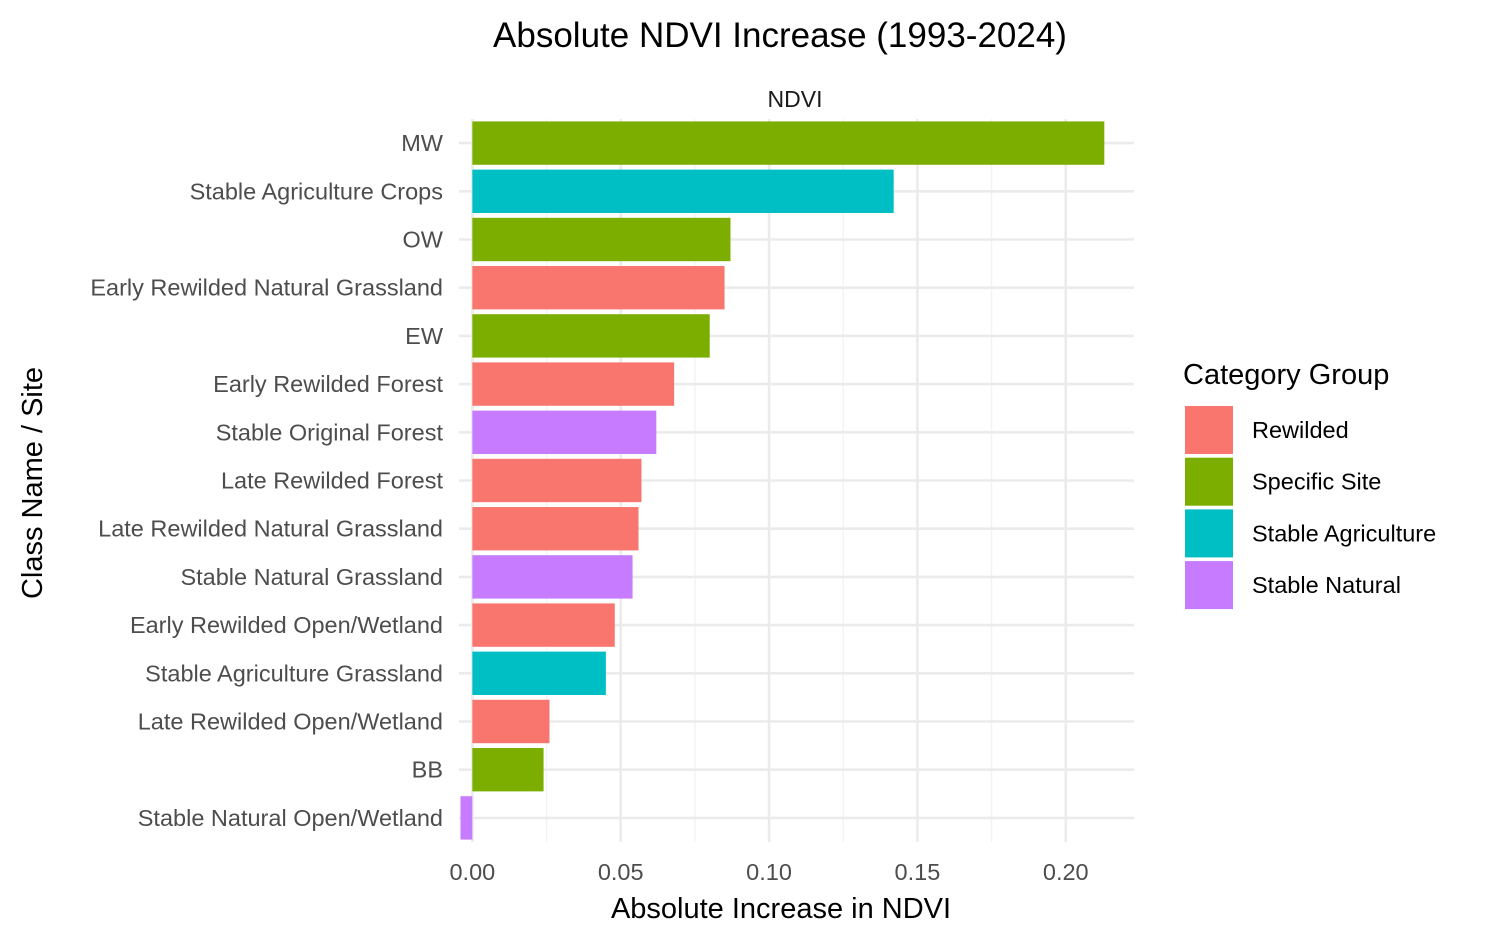 The height and width of the screenshot is (942, 1489). Describe the element at coordinates (328, 384) in the screenshot. I see `y-tick-label: Early Rewilded Forest` at that location.